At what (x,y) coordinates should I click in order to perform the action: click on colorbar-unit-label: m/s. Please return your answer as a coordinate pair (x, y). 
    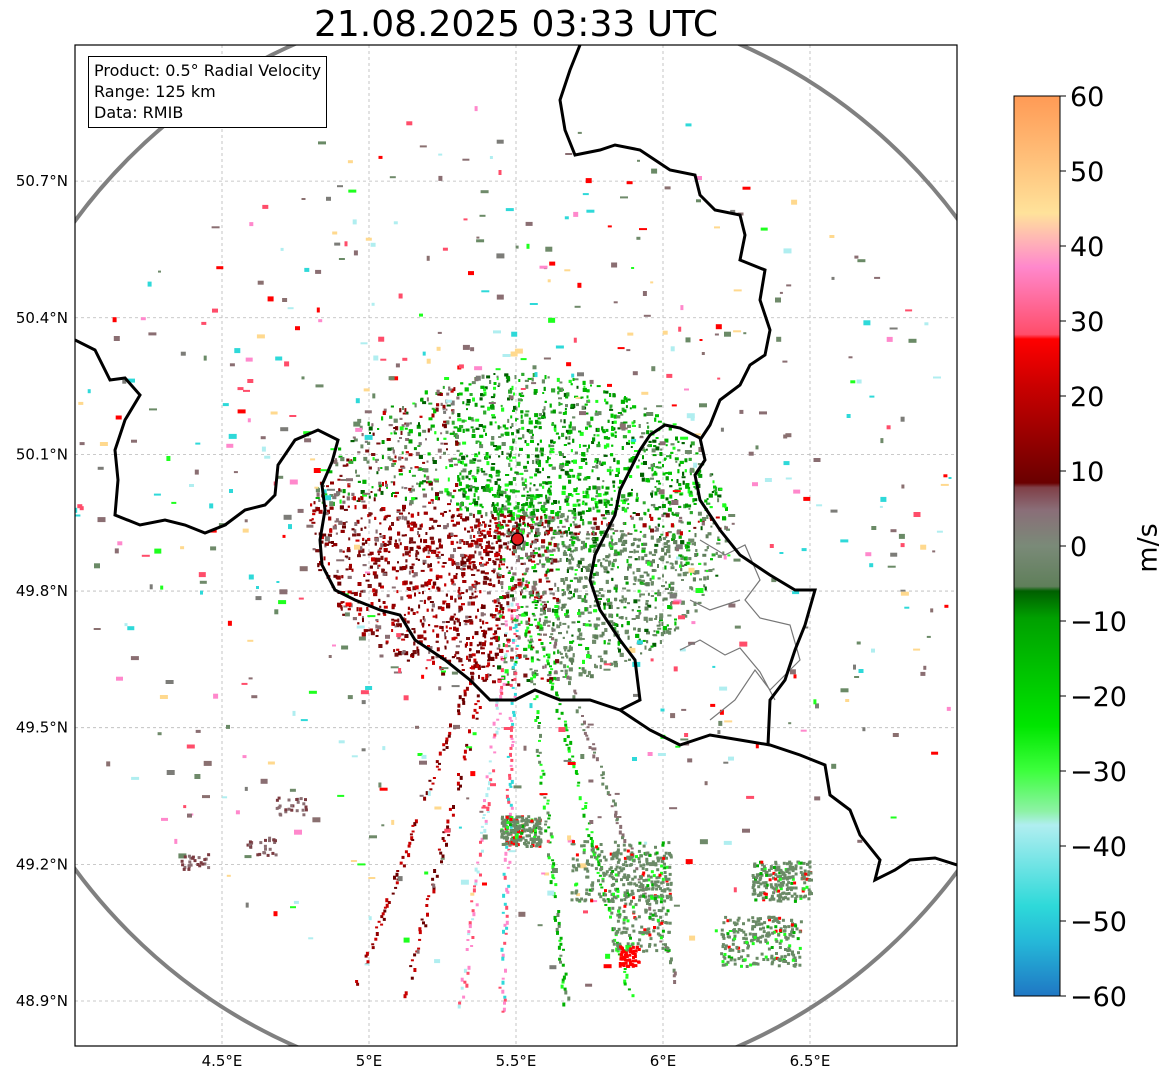
    Looking at the image, I should click on (1149, 547).